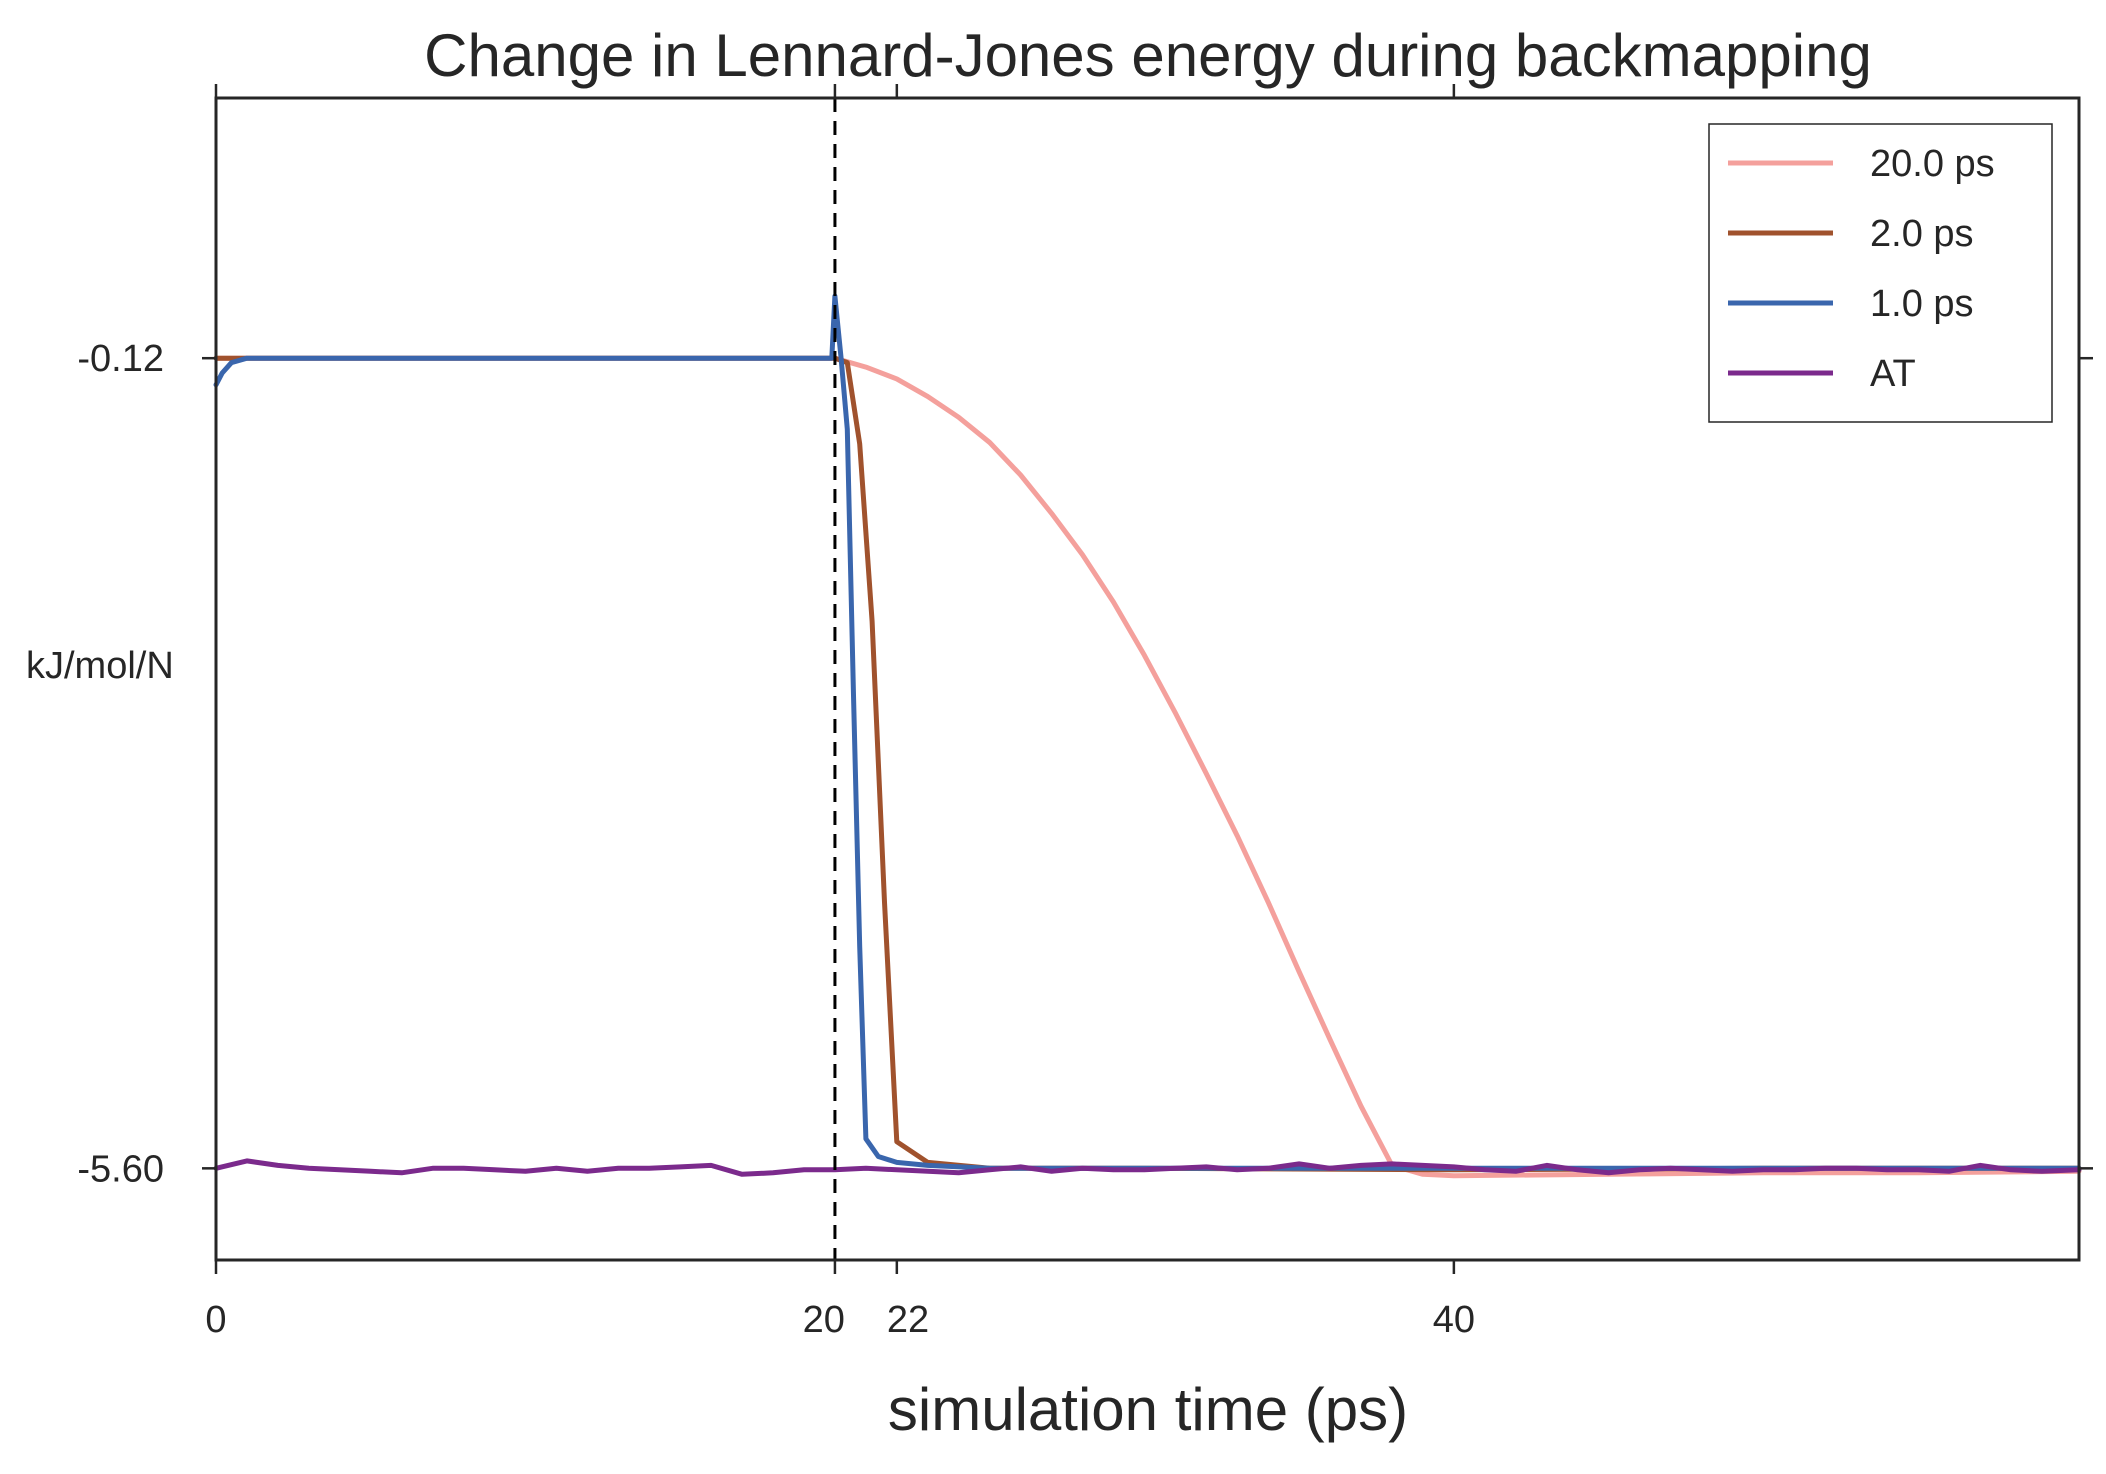  What do you see at coordinates (1932, 164) in the screenshot?
I see `legend-label: 20.0 ps` at bounding box center [1932, 164].